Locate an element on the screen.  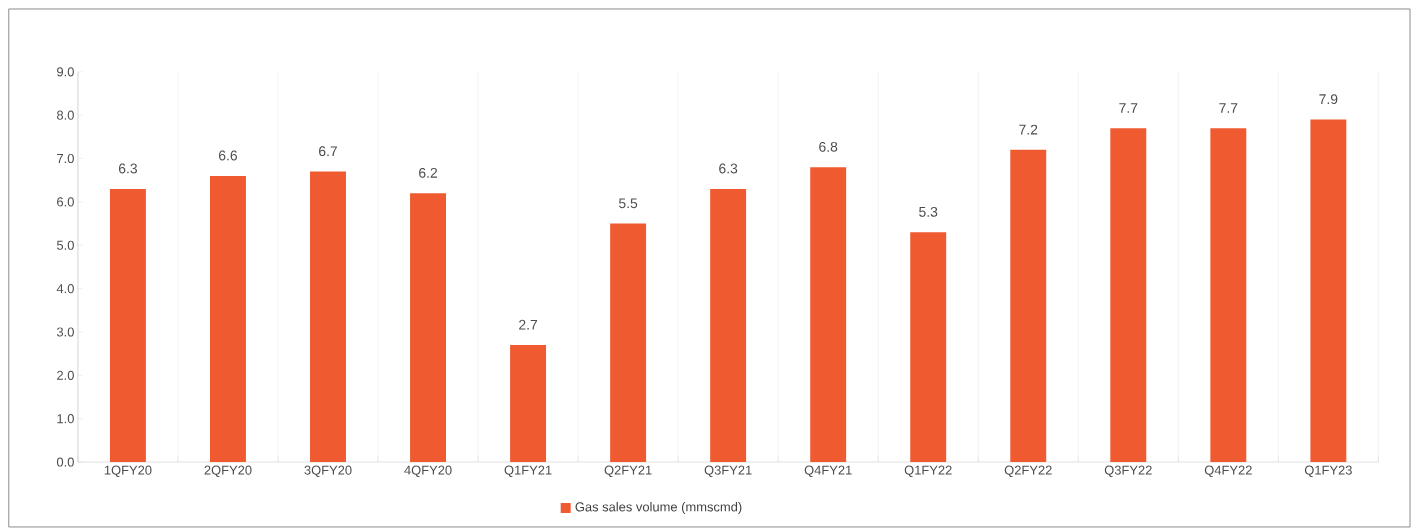
y-tick-label: 1.0 is located at coordinates (65, 419).